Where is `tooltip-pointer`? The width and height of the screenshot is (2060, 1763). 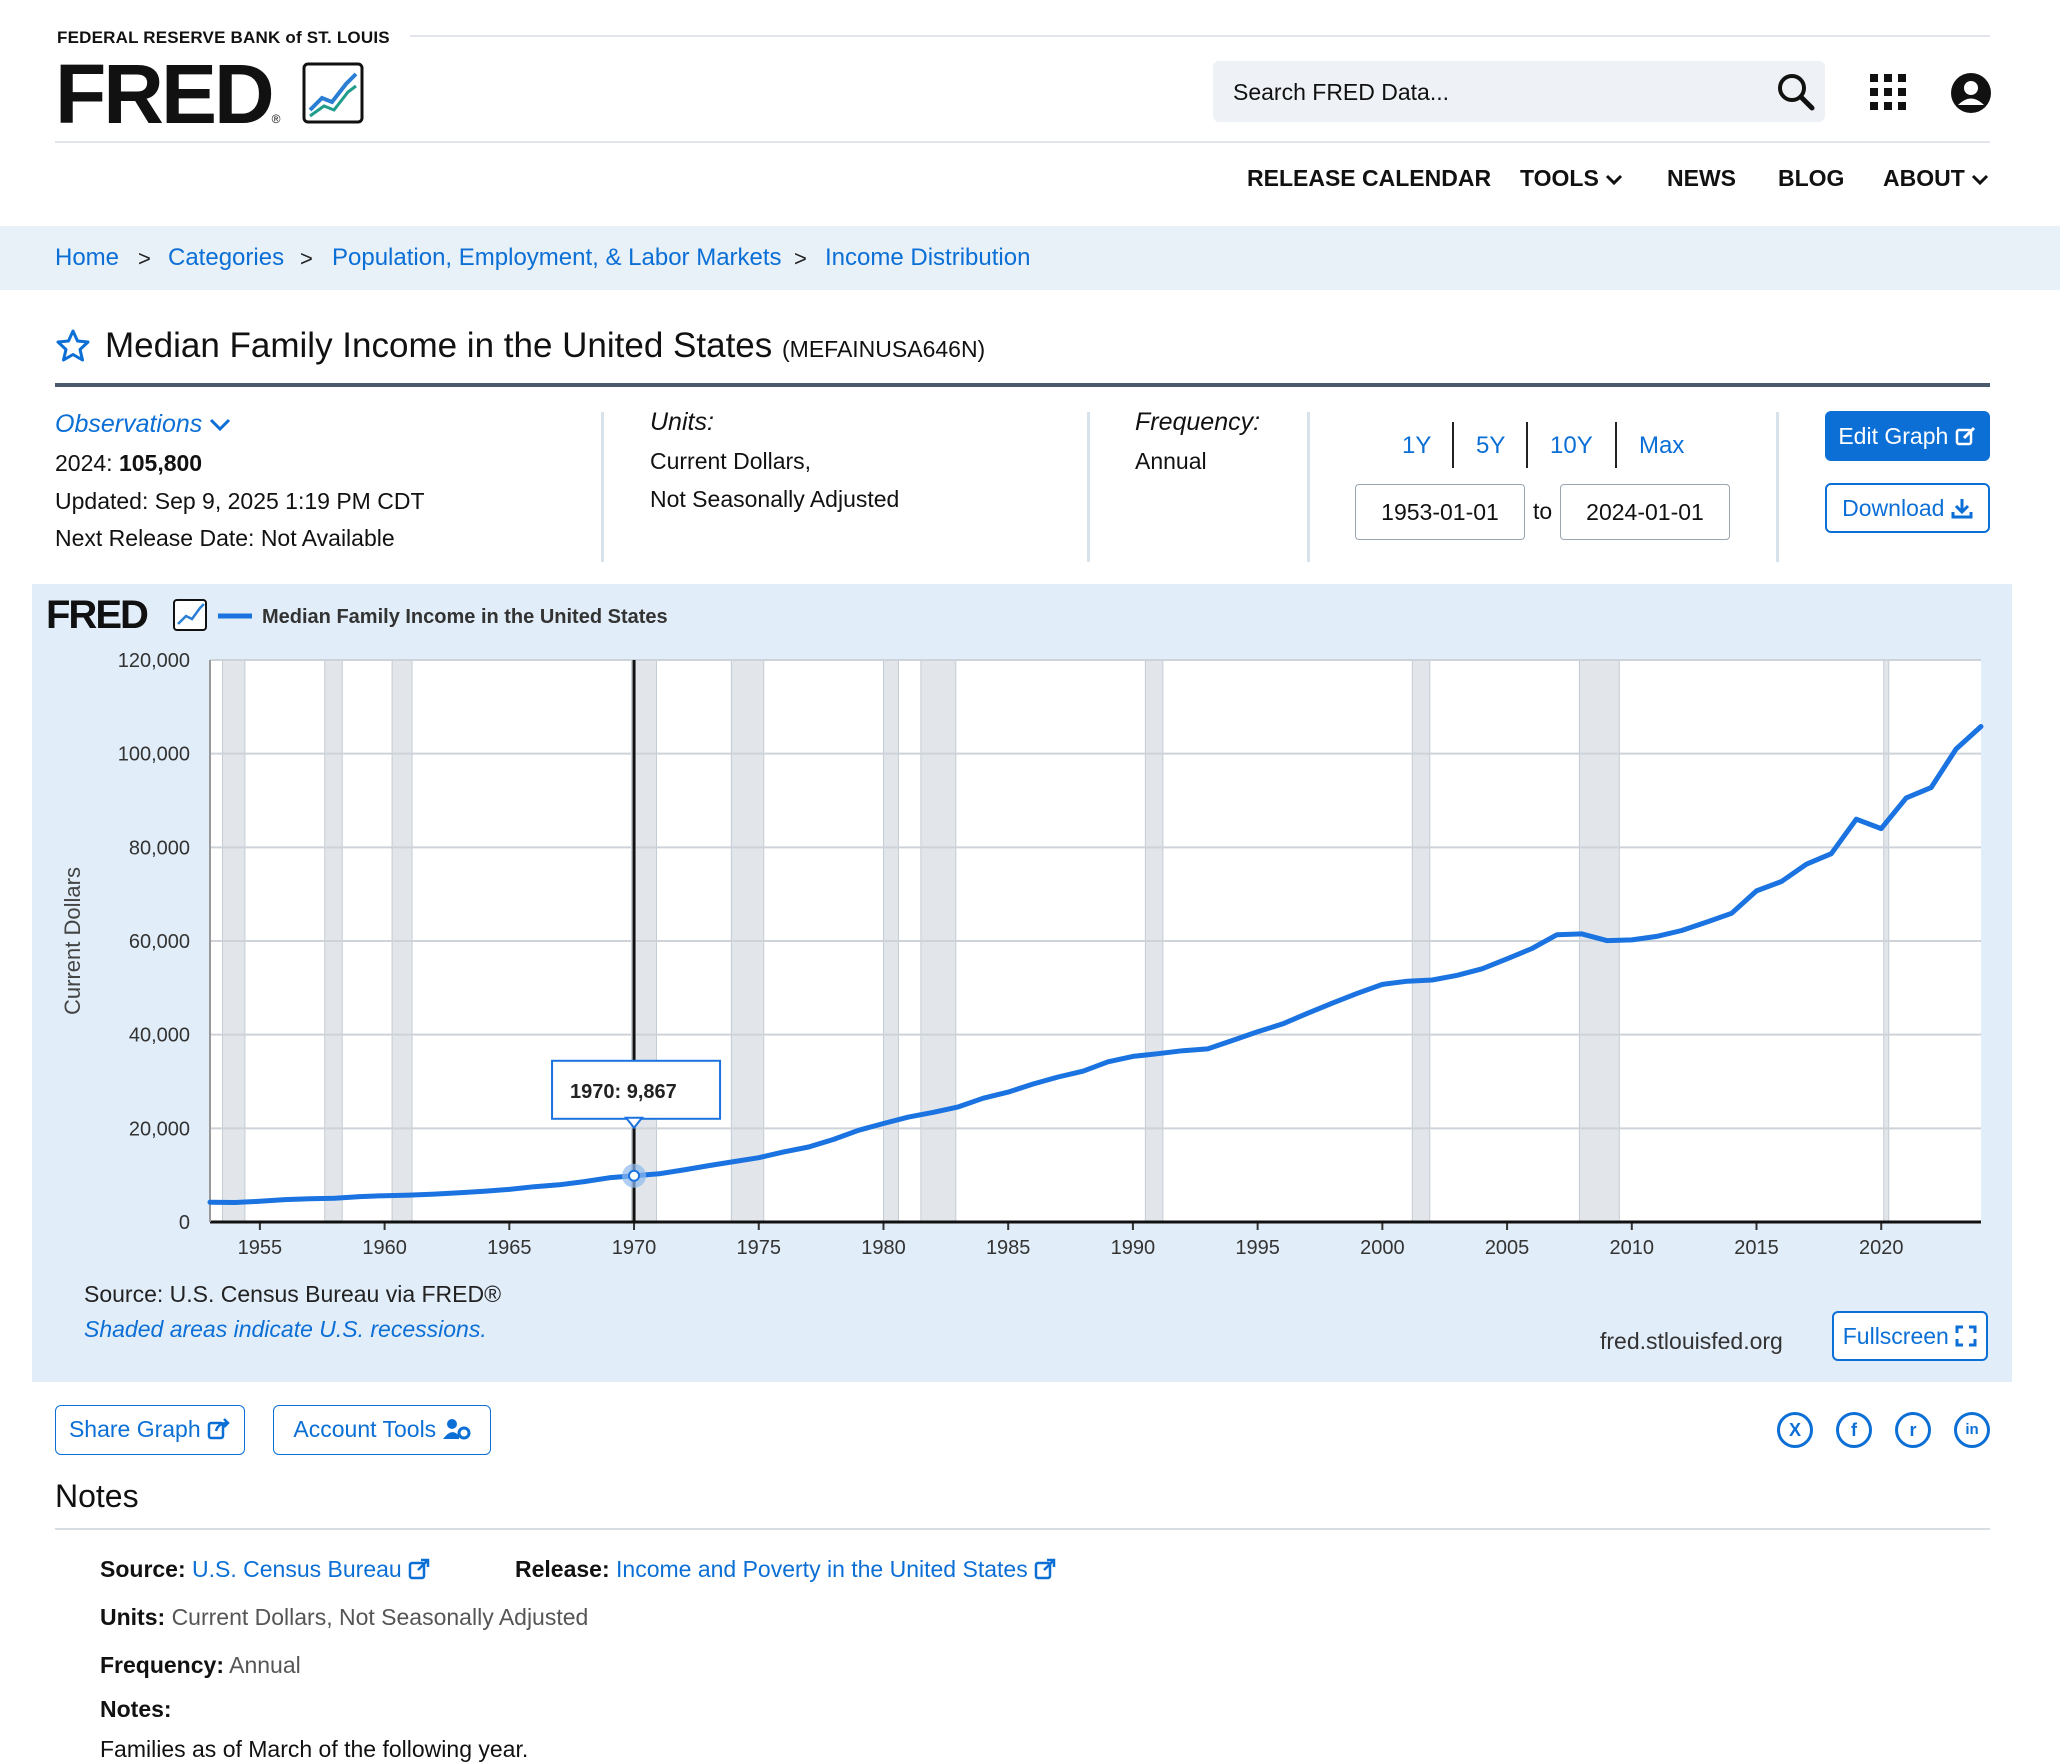 tooltip-pointer is located at coordinates (634, 1123).